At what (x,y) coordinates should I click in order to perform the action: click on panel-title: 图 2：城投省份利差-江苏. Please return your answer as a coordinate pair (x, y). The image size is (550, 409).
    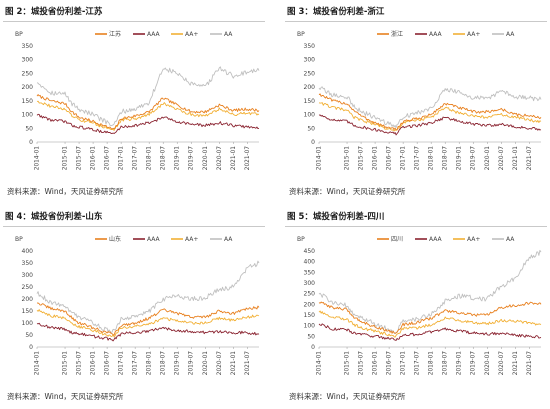
    Looking at the image, I should click on (54, 12).